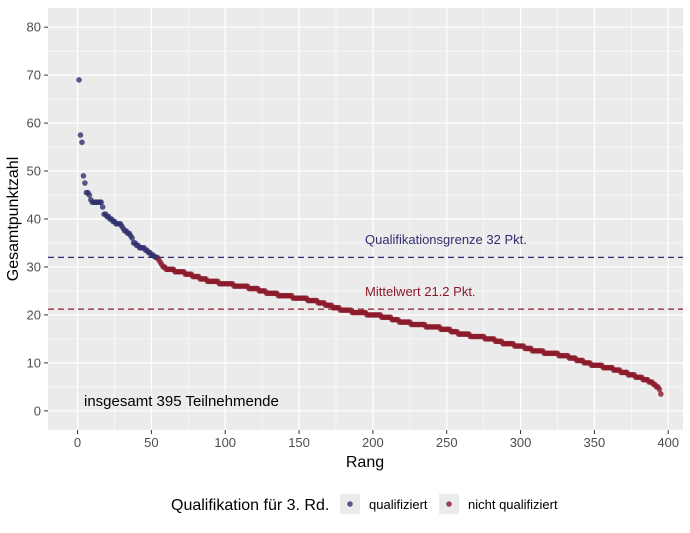 The image size is (690, 533). What do you see at coordinates (420, 291) in the screenshot?
I see `reference-label-mean: Mittelwert 21.2 Pkt.` at bounding box center [420, 291].